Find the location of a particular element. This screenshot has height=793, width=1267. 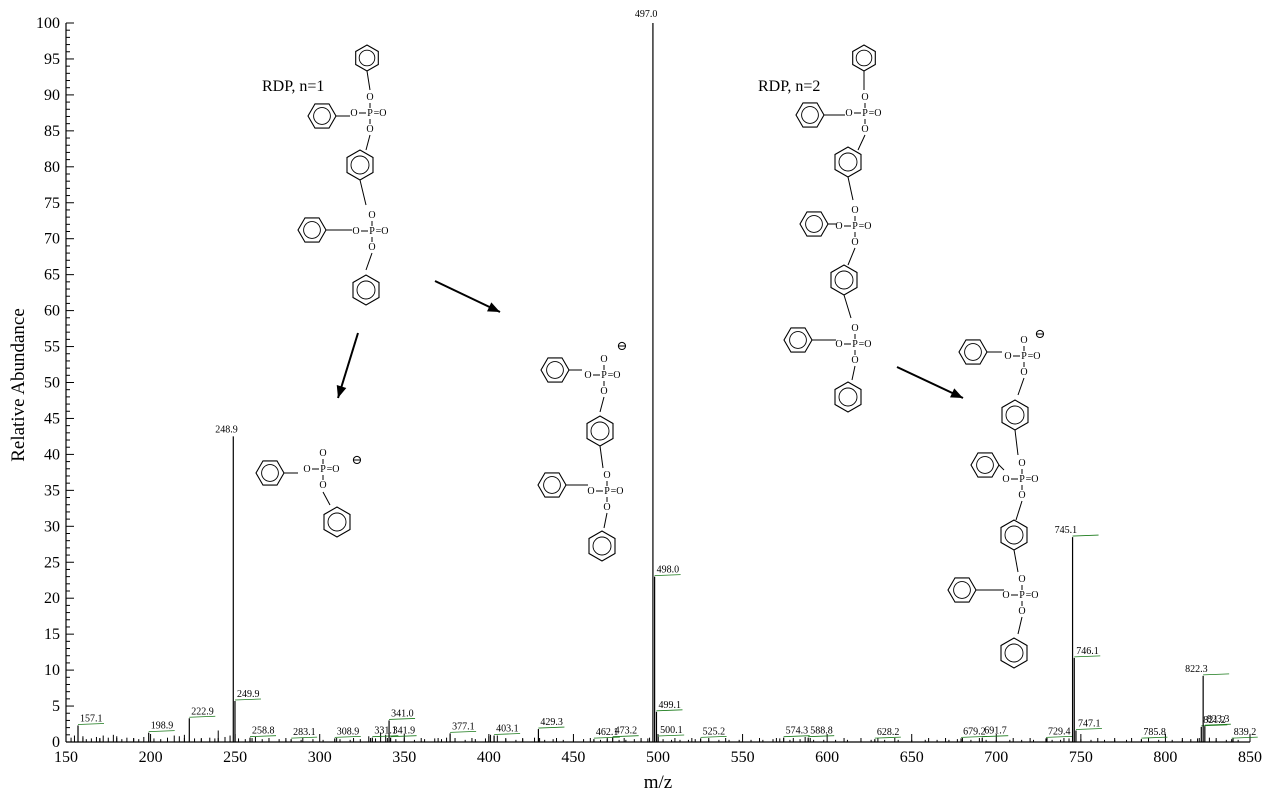

peak-label: 248.9 is located at coordinates (226, 429).